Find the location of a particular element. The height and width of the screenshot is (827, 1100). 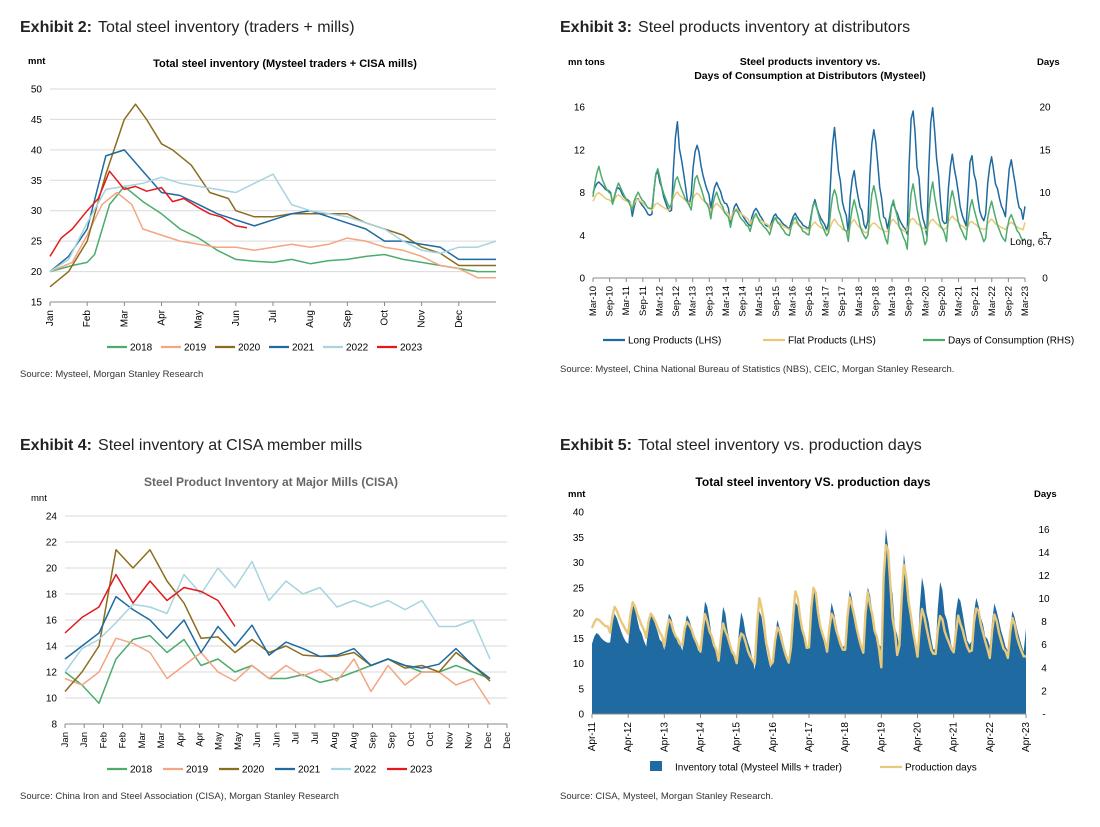

x-tick-label: Mar is located at coordinates (161, 740).